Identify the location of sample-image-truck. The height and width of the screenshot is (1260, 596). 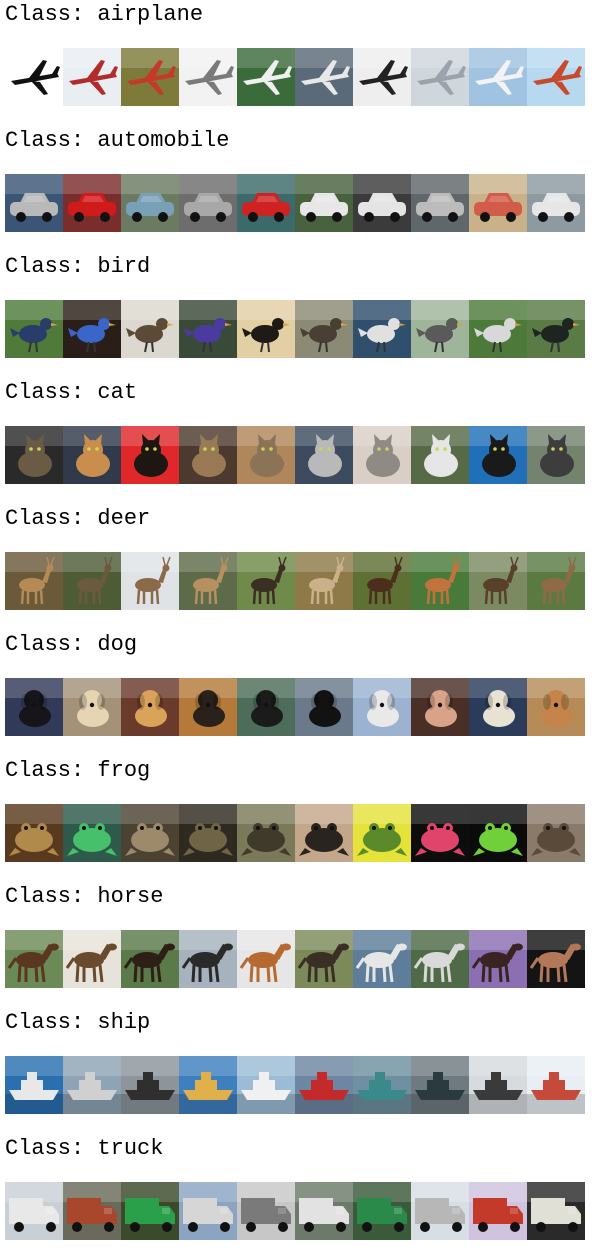
(324, 1211).